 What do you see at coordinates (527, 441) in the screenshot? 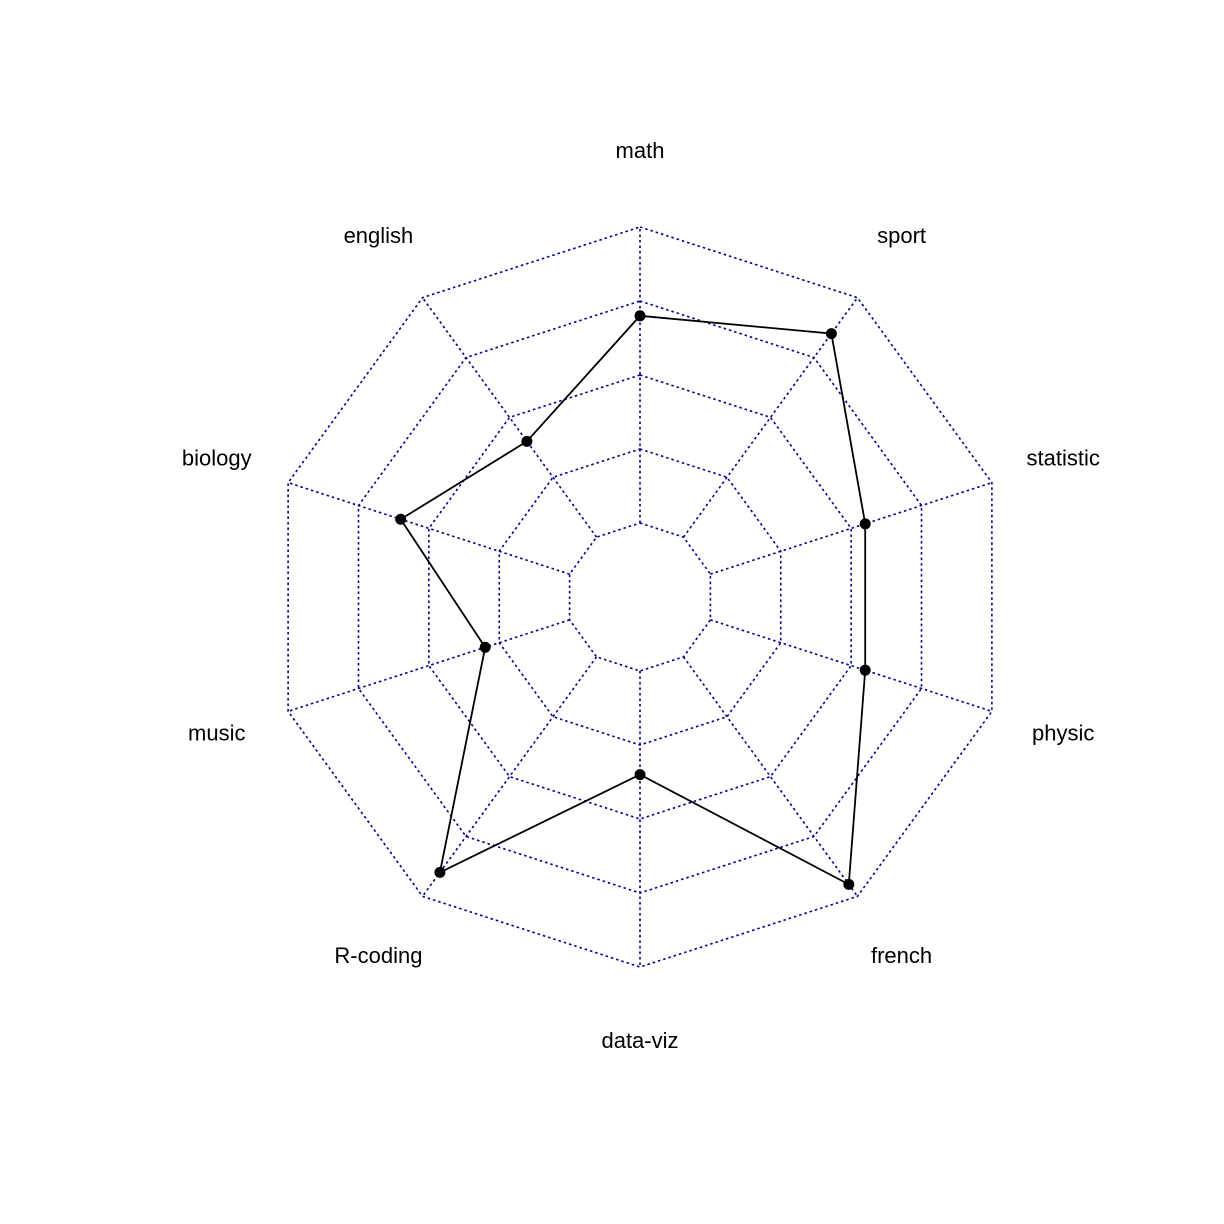
I see `data-point-english` at bounding box center [527, 441].